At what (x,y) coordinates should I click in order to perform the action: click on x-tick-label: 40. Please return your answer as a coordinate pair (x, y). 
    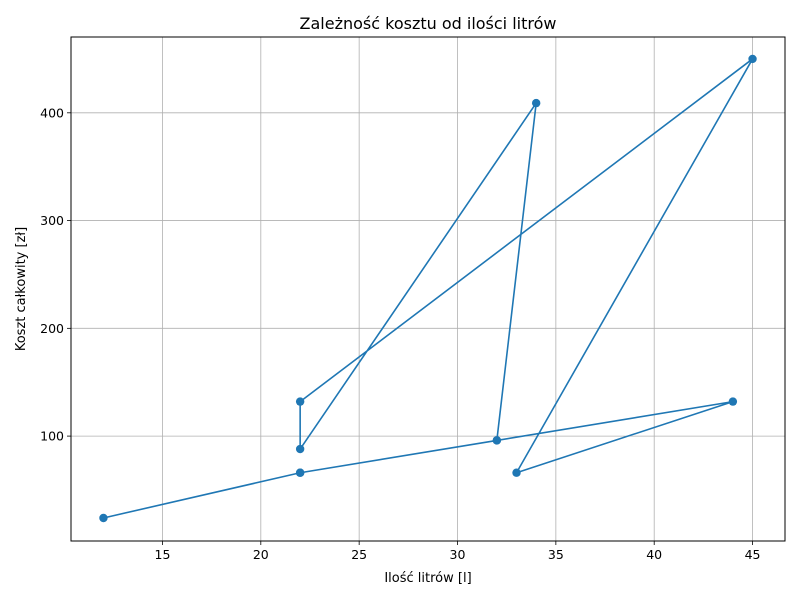
    Looking at the image, I should click on (654, 554).